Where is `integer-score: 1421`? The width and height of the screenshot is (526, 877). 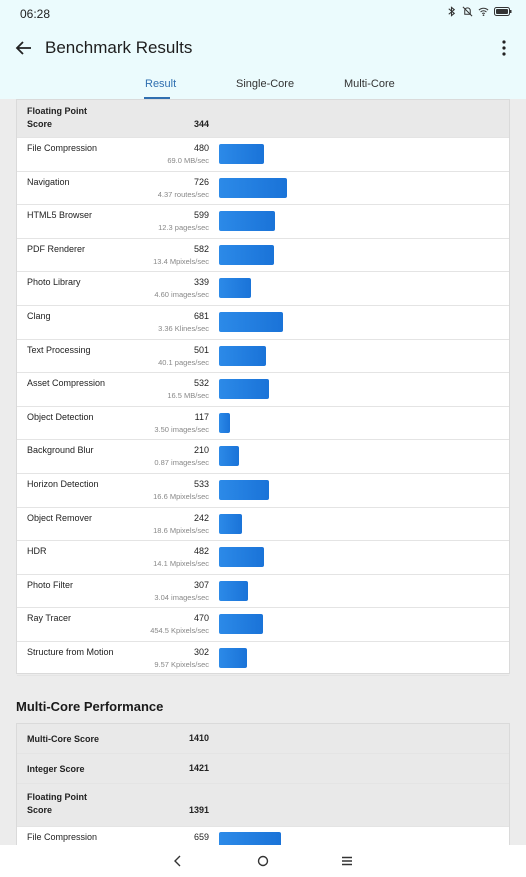
integer-score: 1421 is located at coordinates (198, 768).